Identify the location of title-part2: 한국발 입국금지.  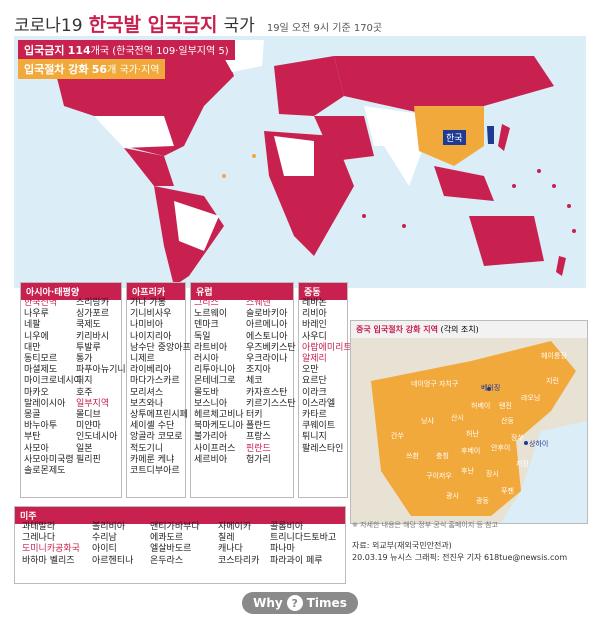
(153, 25).